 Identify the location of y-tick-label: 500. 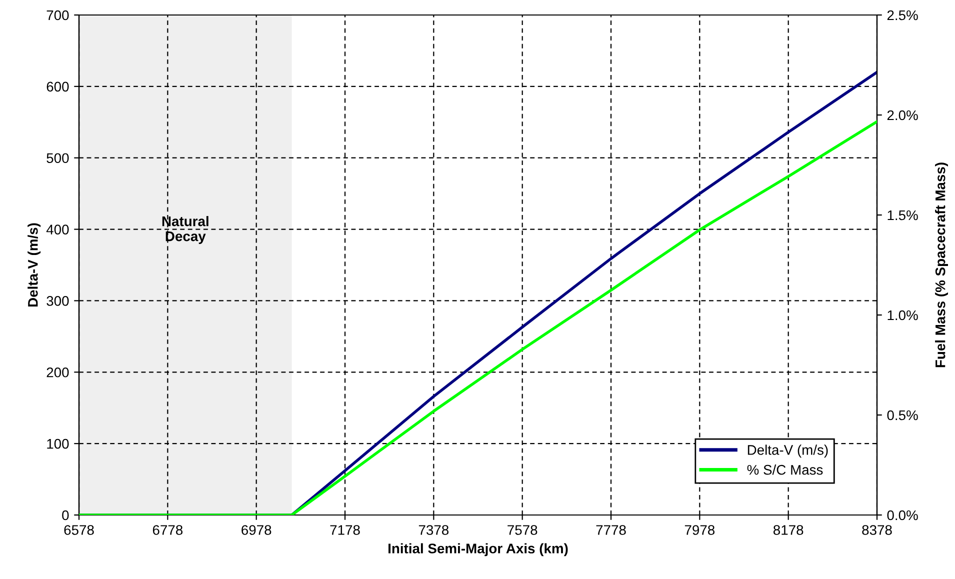
(57, 158).